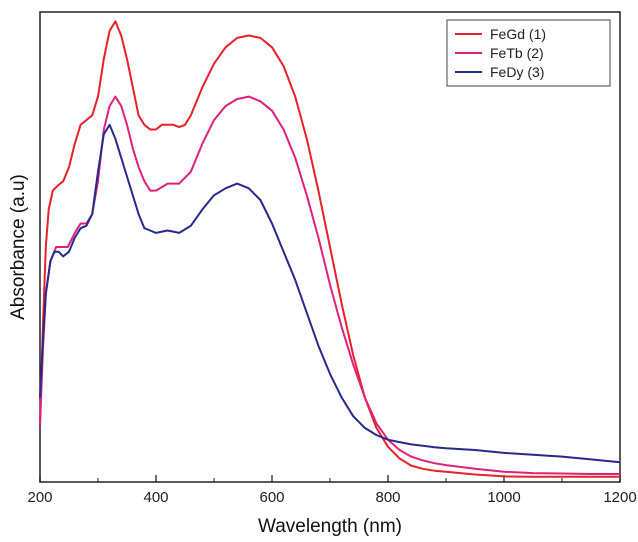  I want to click on x-tick-label: 800, so click(387, 497).